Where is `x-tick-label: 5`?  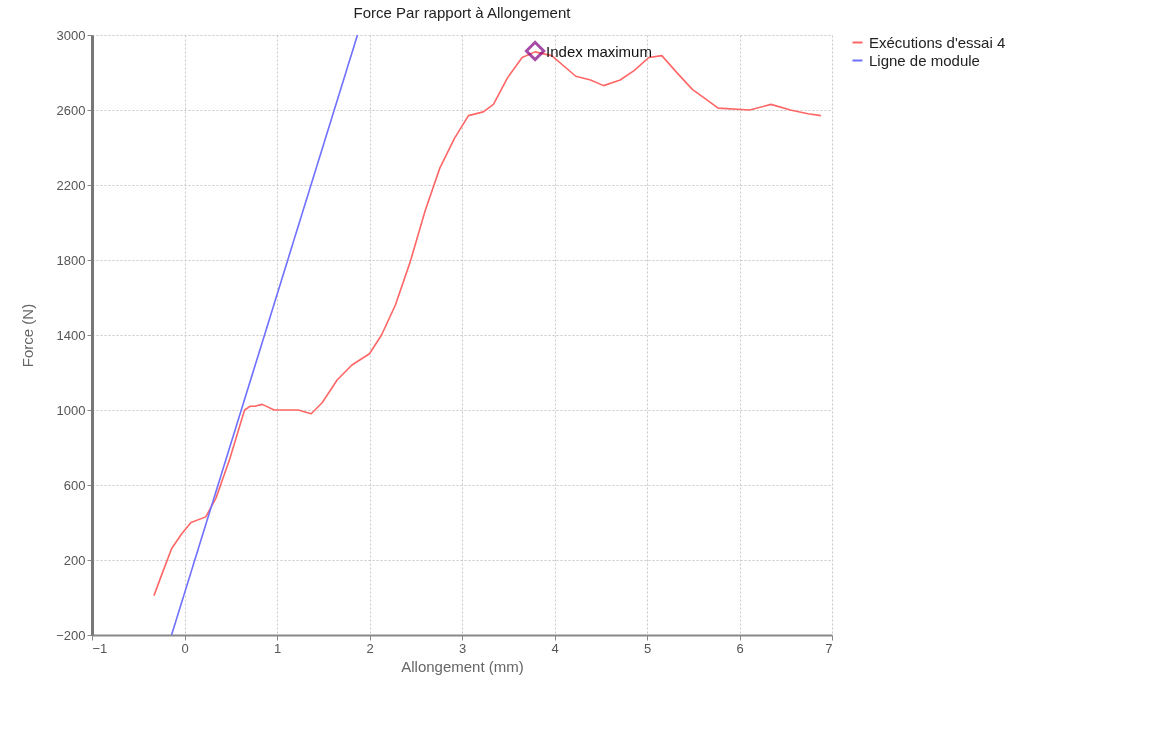
x-tick-label: 5 is located at coordinates (647, 648).